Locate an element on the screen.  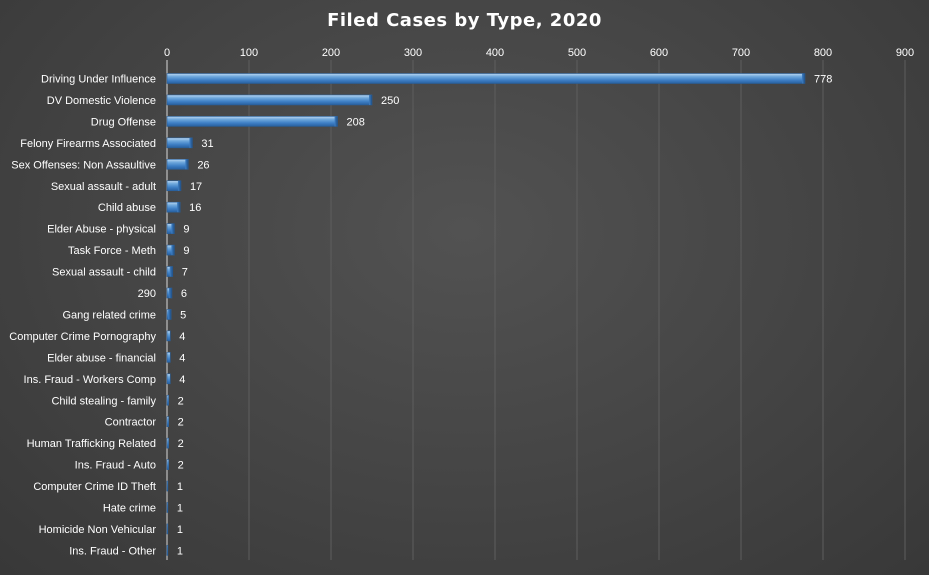
category-label: Elder Abuse - physical is located at coordinates (101, 230).